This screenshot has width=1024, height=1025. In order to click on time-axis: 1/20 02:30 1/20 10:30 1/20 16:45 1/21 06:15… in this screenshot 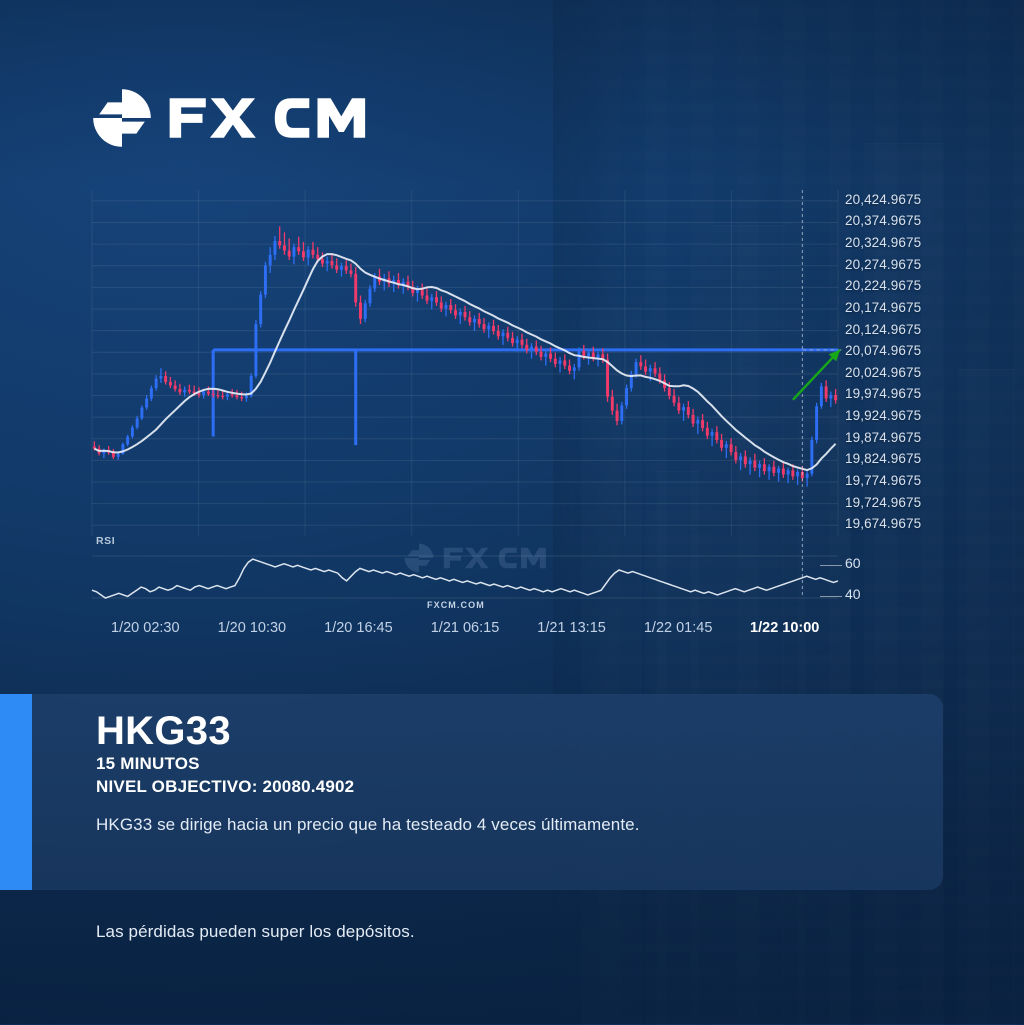, I will do `click(512, 628)`.